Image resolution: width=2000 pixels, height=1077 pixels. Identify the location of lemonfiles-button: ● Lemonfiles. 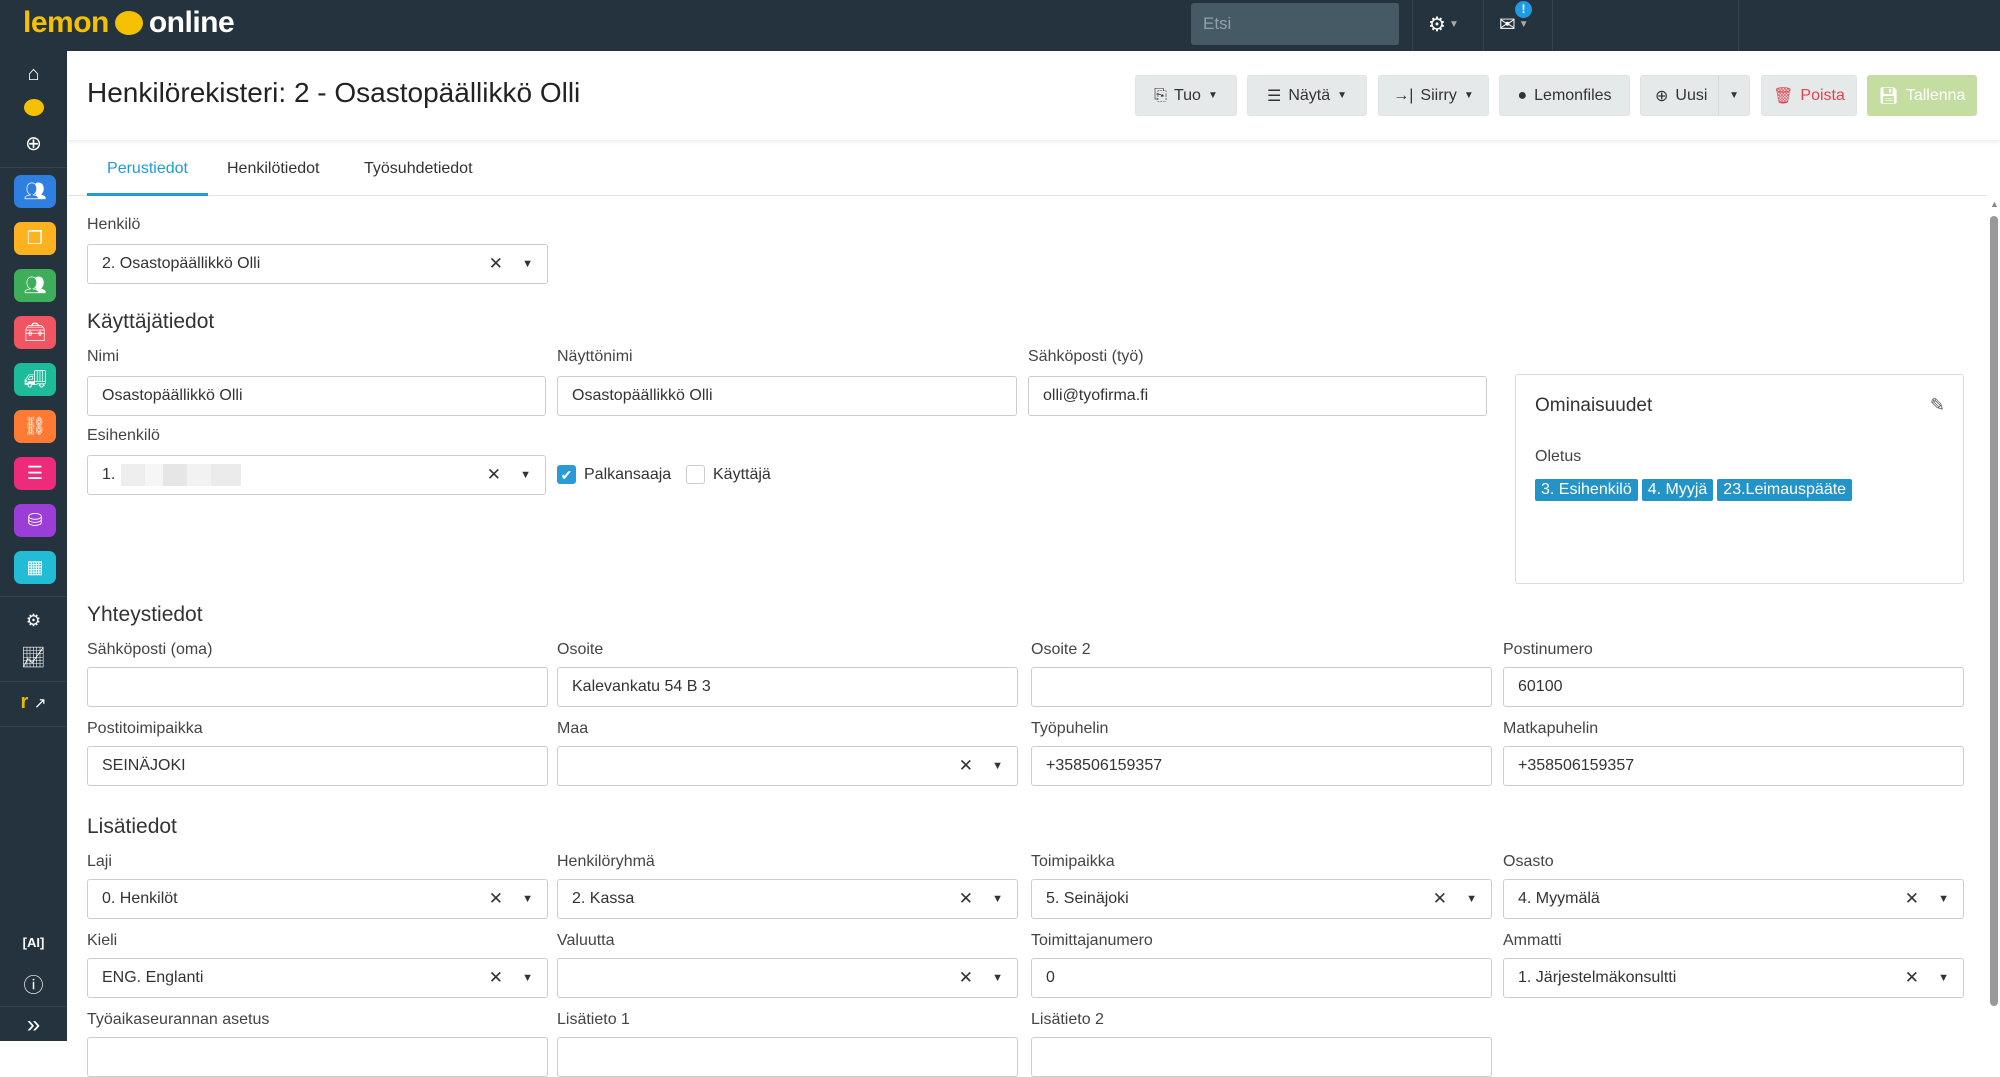
(1564, 95).